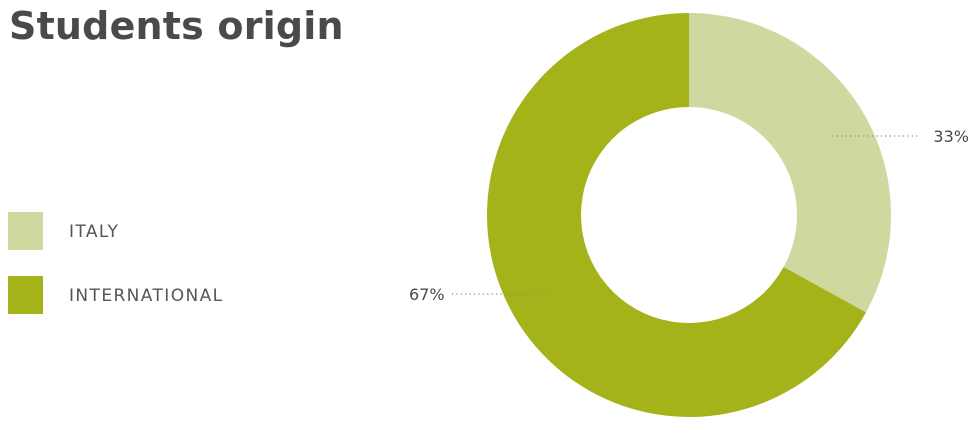 The image size is (971, 423). I want to click on legend-swatch-international, so click(25, 295).